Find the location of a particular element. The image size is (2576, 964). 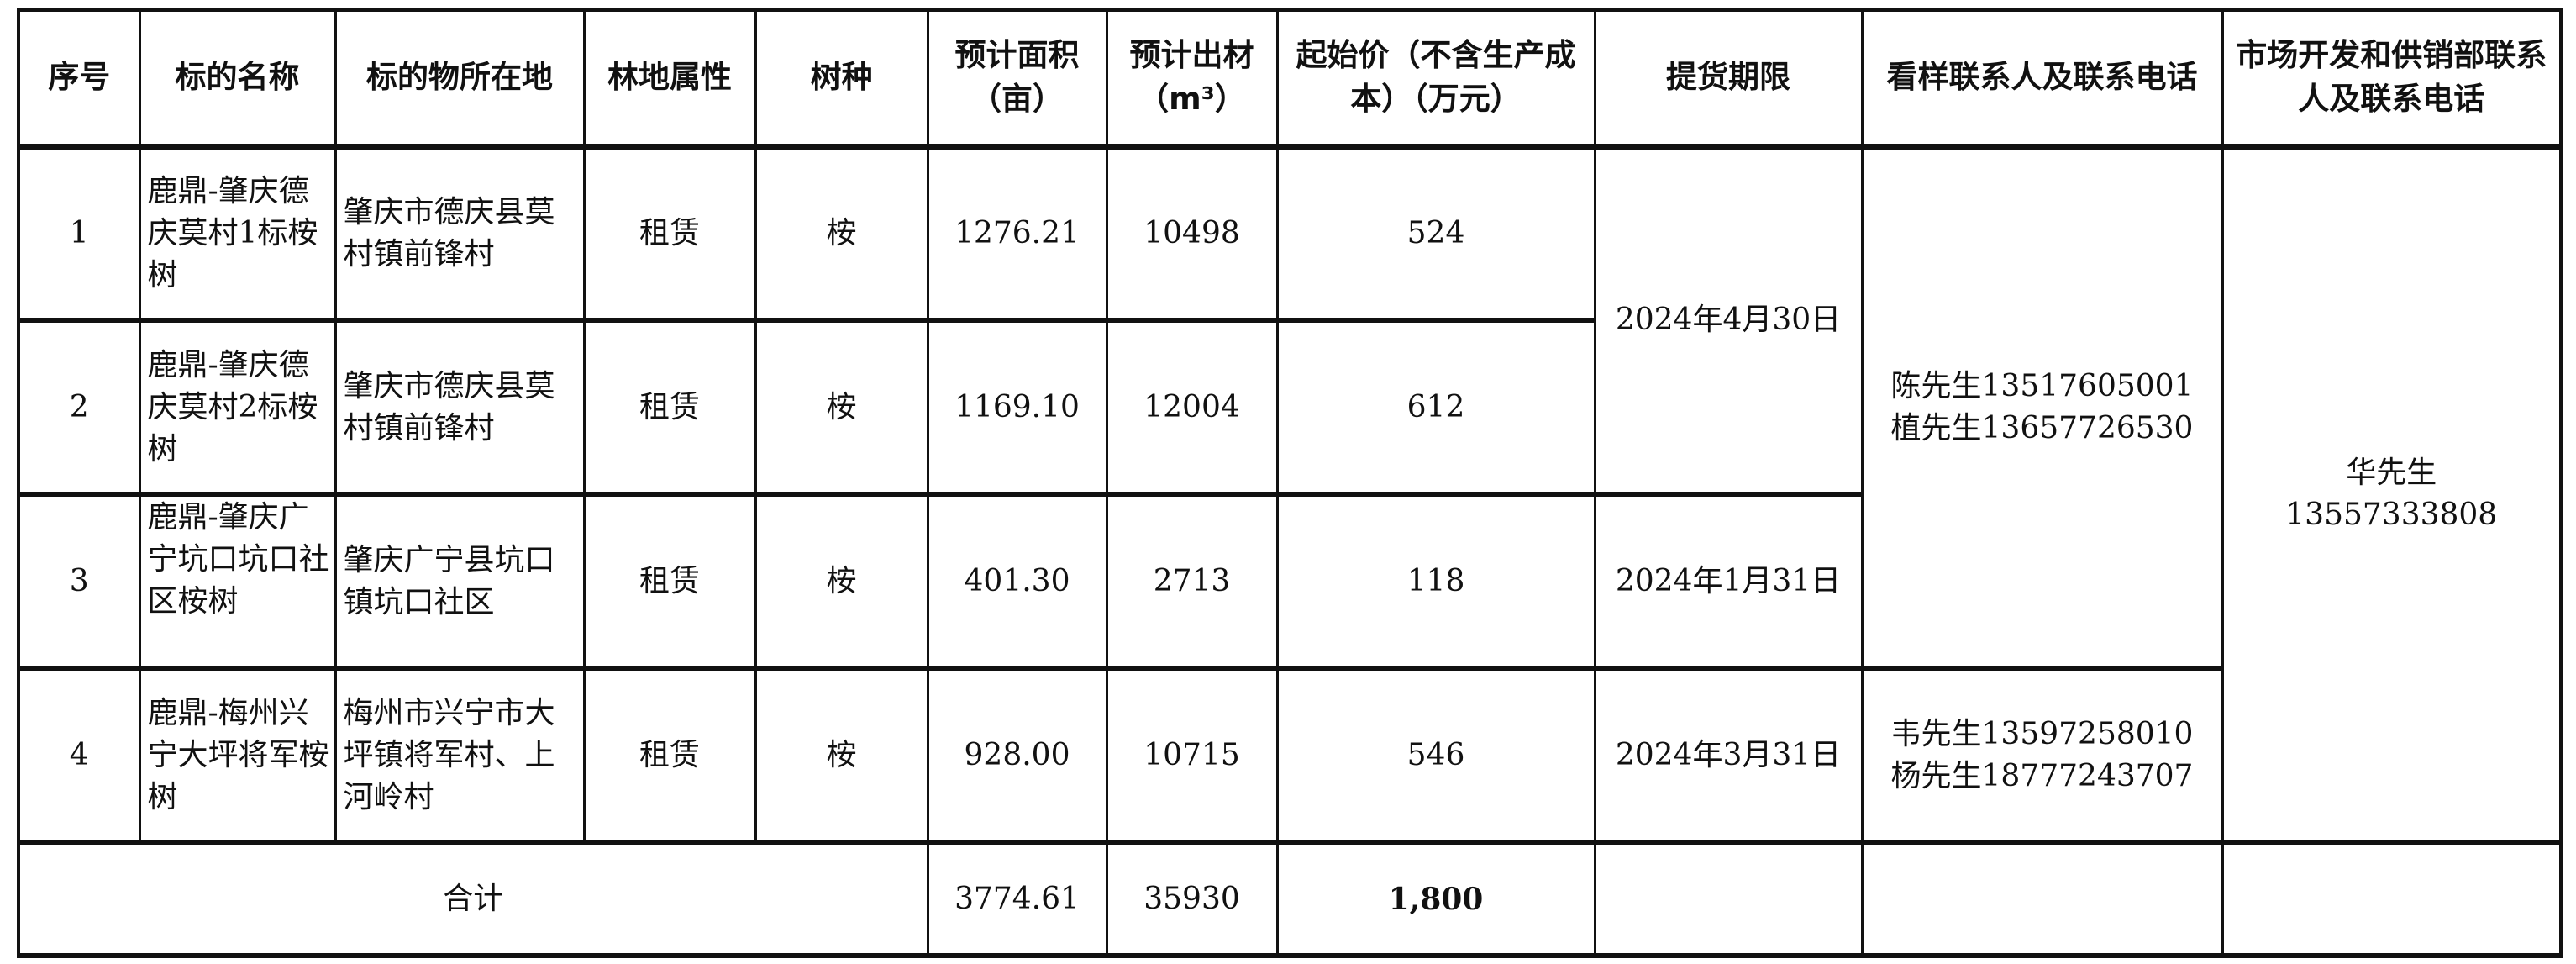

contact-line: 植先生13657726530 is located at coordinates (2042, 427).